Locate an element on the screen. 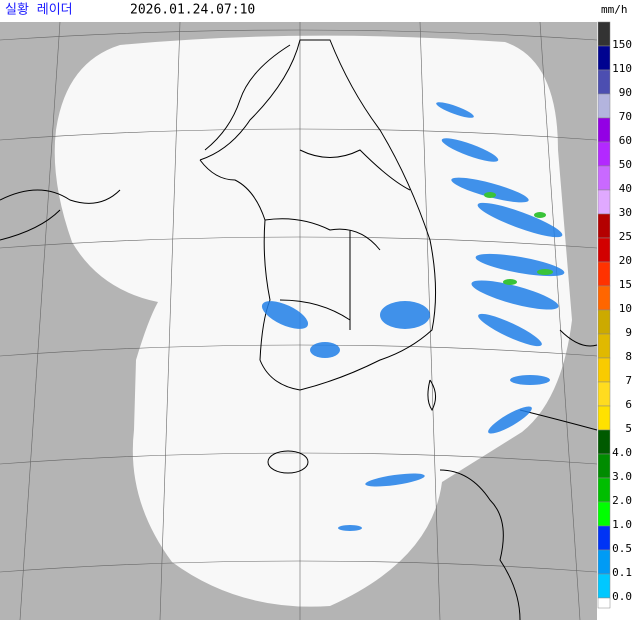  legend-label: 6 is located at coordinates (628, 404).